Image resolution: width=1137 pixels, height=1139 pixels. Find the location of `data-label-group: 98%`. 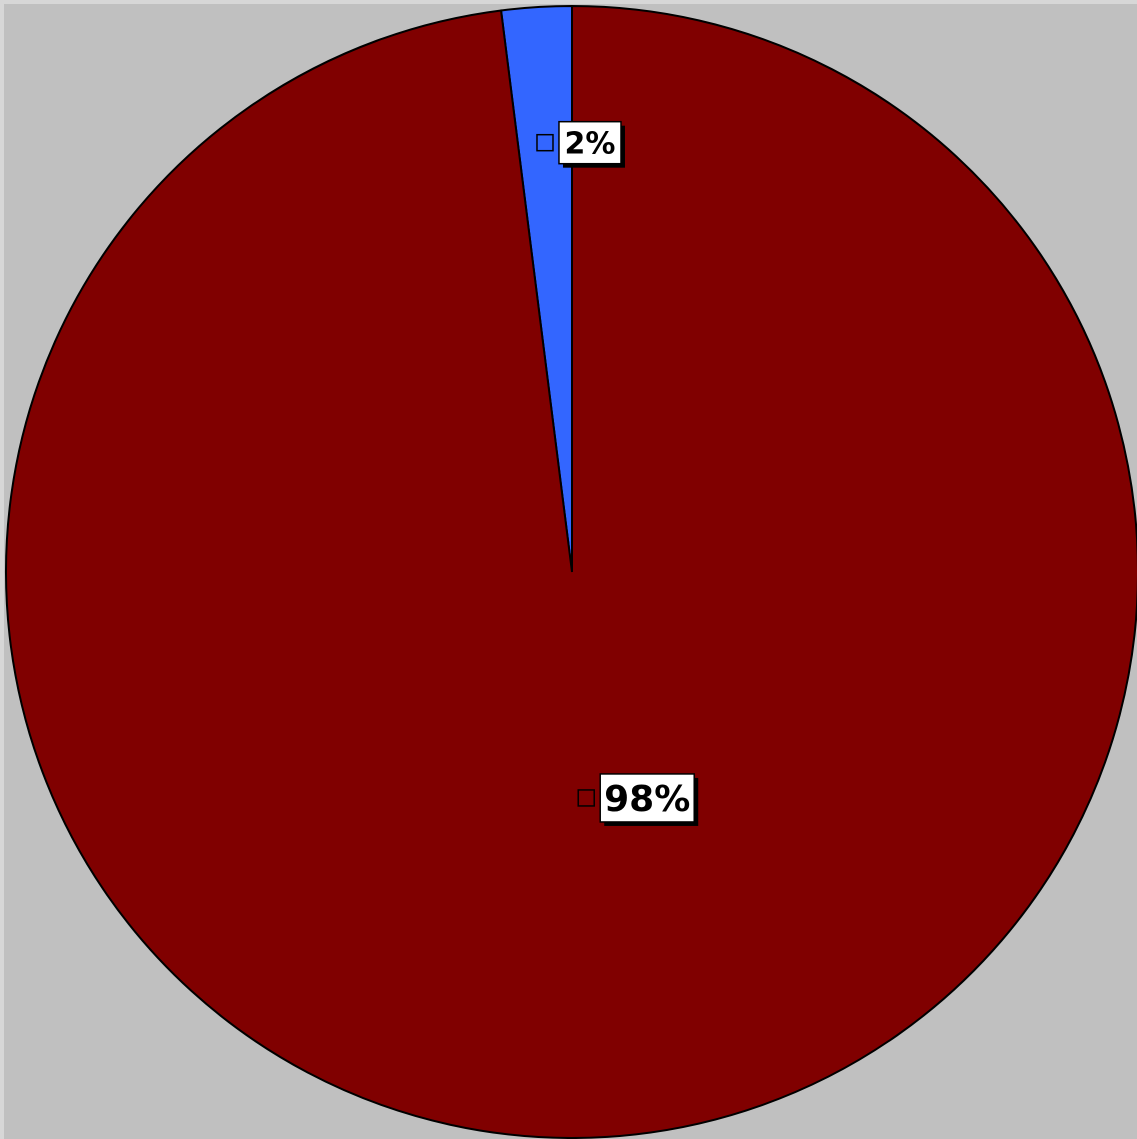

data-label-group: 98% is located at coordinates (638, 799).